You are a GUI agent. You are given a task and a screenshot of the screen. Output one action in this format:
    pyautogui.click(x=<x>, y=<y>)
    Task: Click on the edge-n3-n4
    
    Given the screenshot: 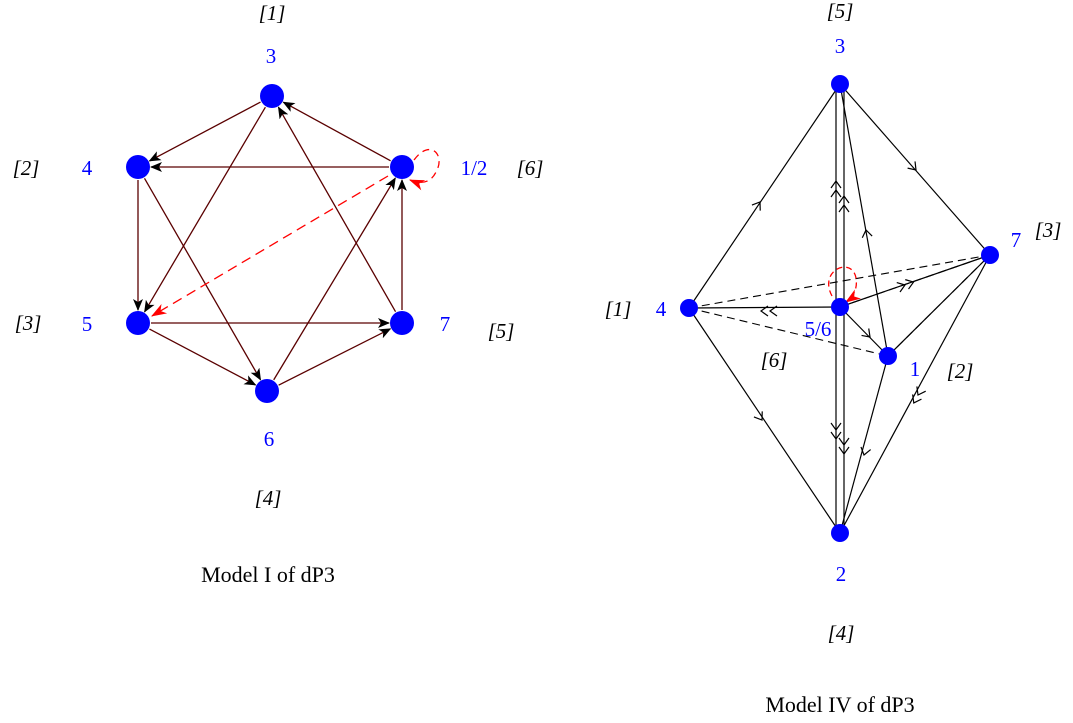 What is the action you would take?
    pyautogui.click(x=204, y=131)
    